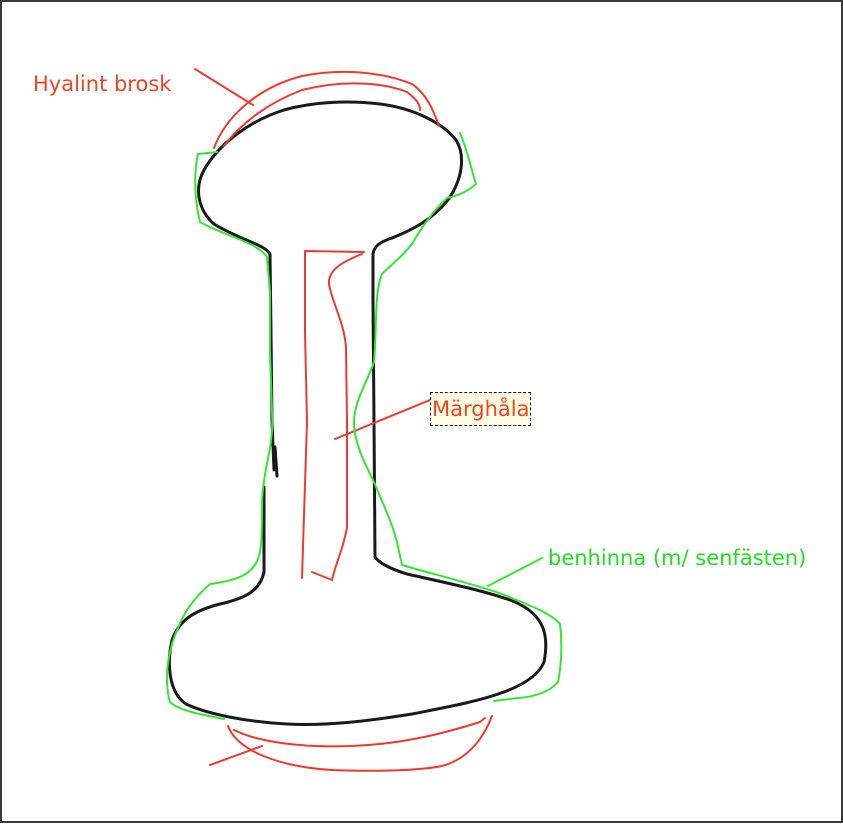 This screenshot has height=825, width=843. I want to click on label-periosteum: benhinna (m/ senfästen), so click(677, 558).